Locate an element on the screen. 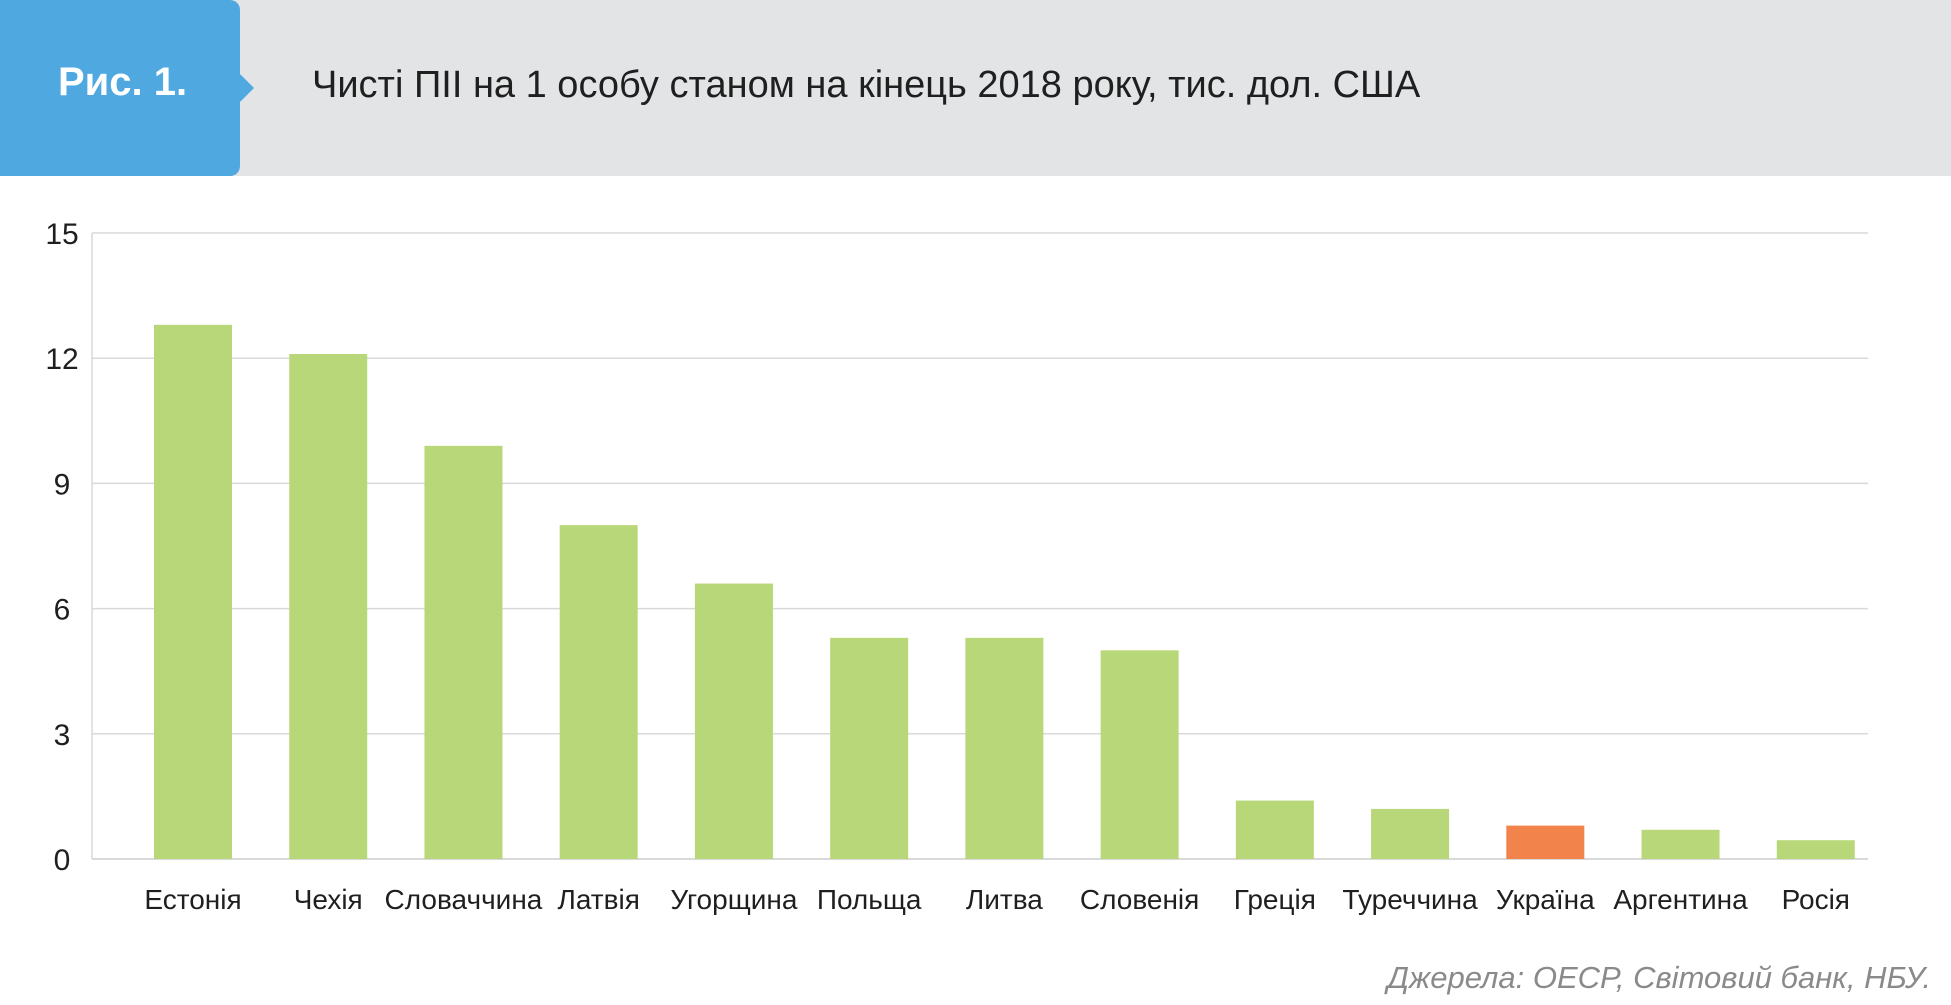  x-tick-label: Туреччина is located at coordinates (1410, 899).